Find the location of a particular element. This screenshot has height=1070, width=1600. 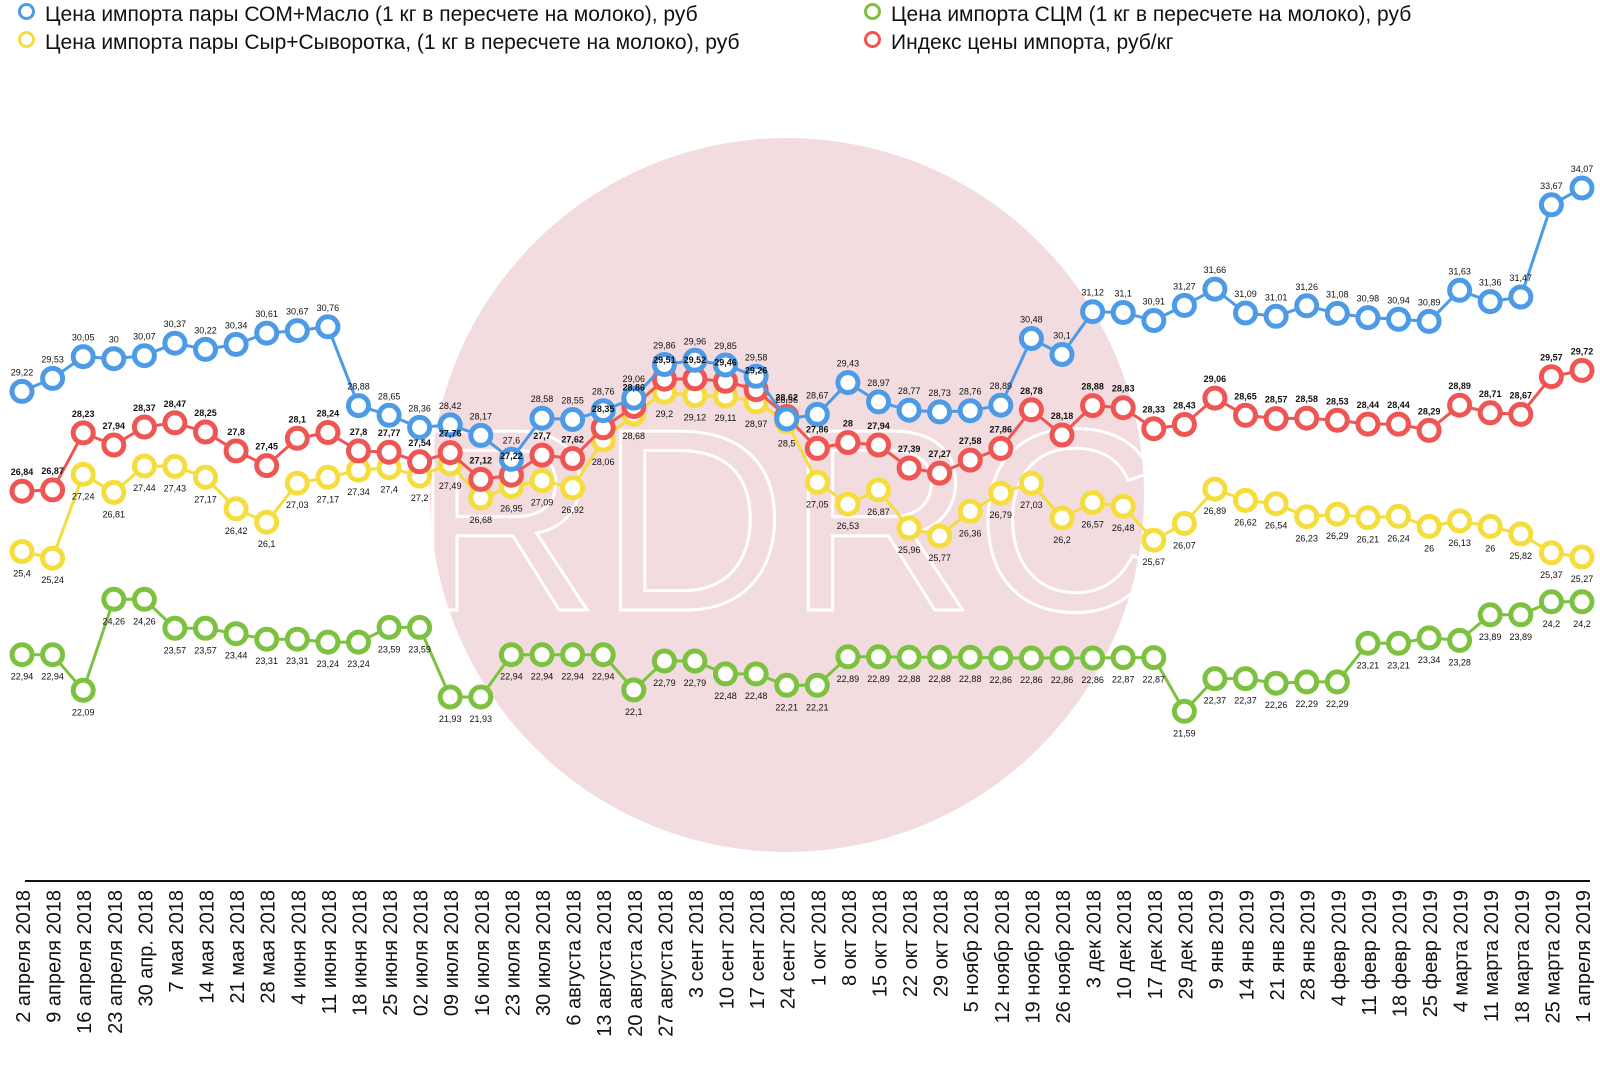

data-label-butter: 31,26 is located at coordinates (1306, 287).